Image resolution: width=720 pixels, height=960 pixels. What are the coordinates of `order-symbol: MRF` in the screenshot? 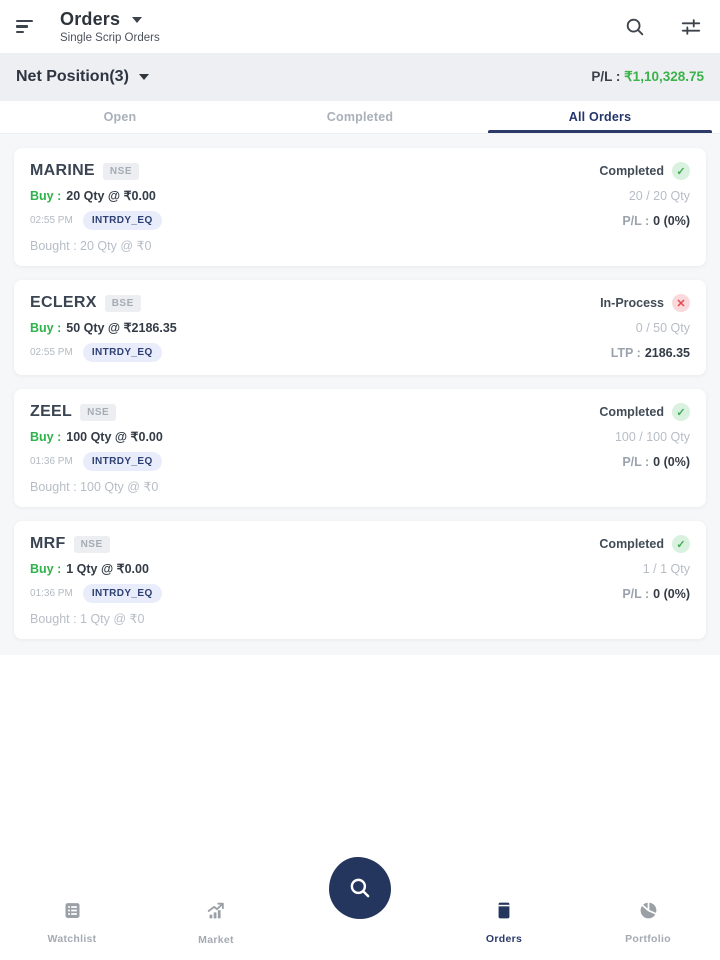 It's located at (48, 543).